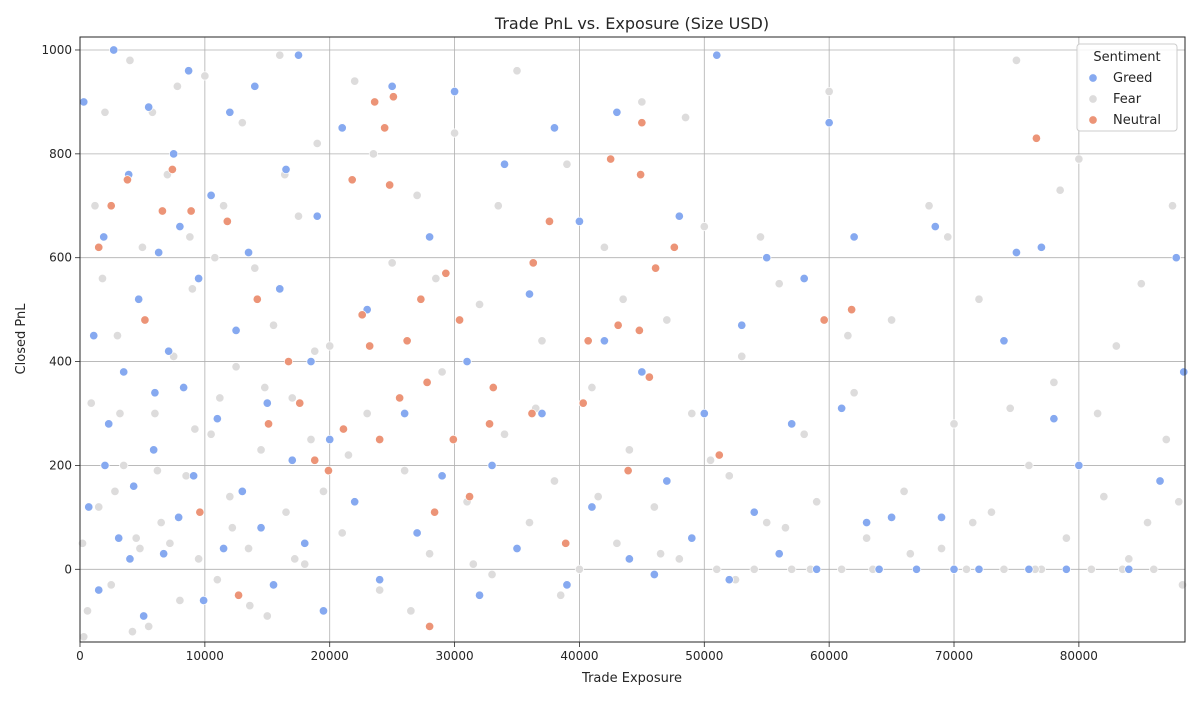  What do you see at coordinates (631, 23) in the screenshot?
I see `chart-title: Trade PnL vs. Exposure (Size USD)` at bounding box center [631, 23].